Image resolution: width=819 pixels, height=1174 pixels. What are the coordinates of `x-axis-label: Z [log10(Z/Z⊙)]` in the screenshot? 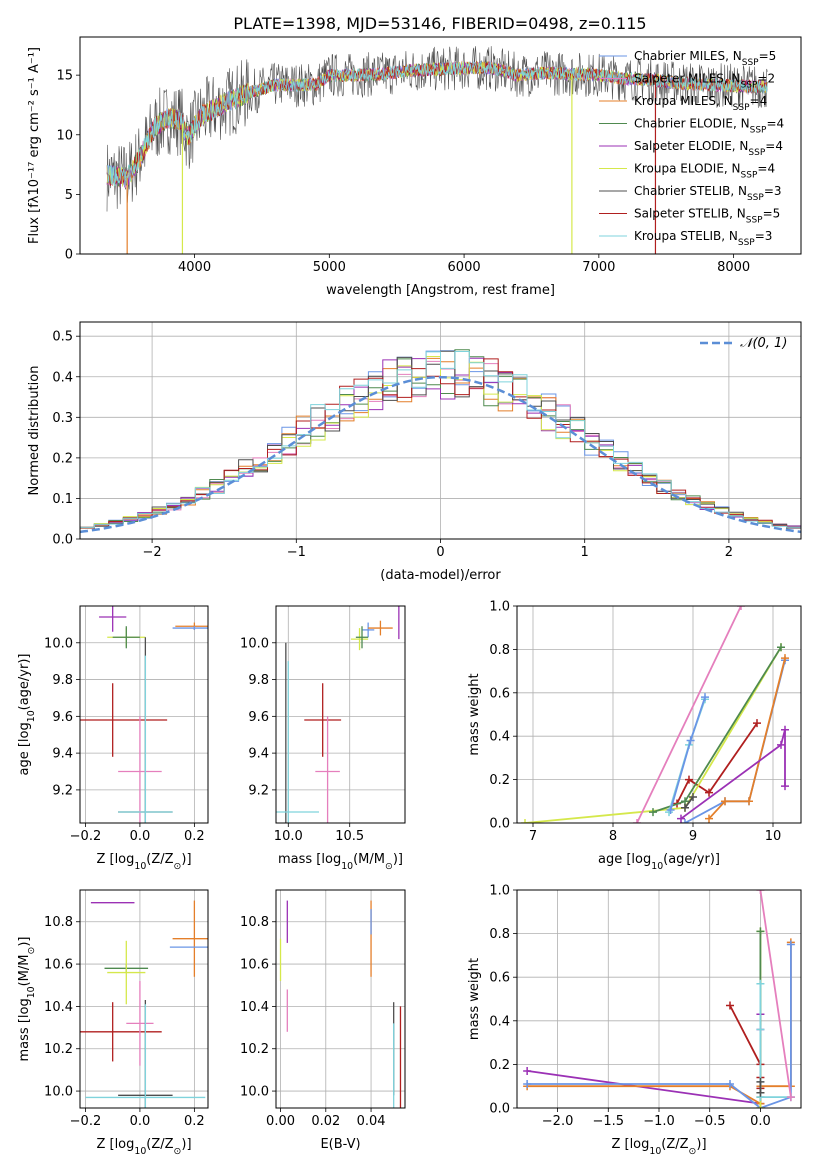 It's located at (143, 862).